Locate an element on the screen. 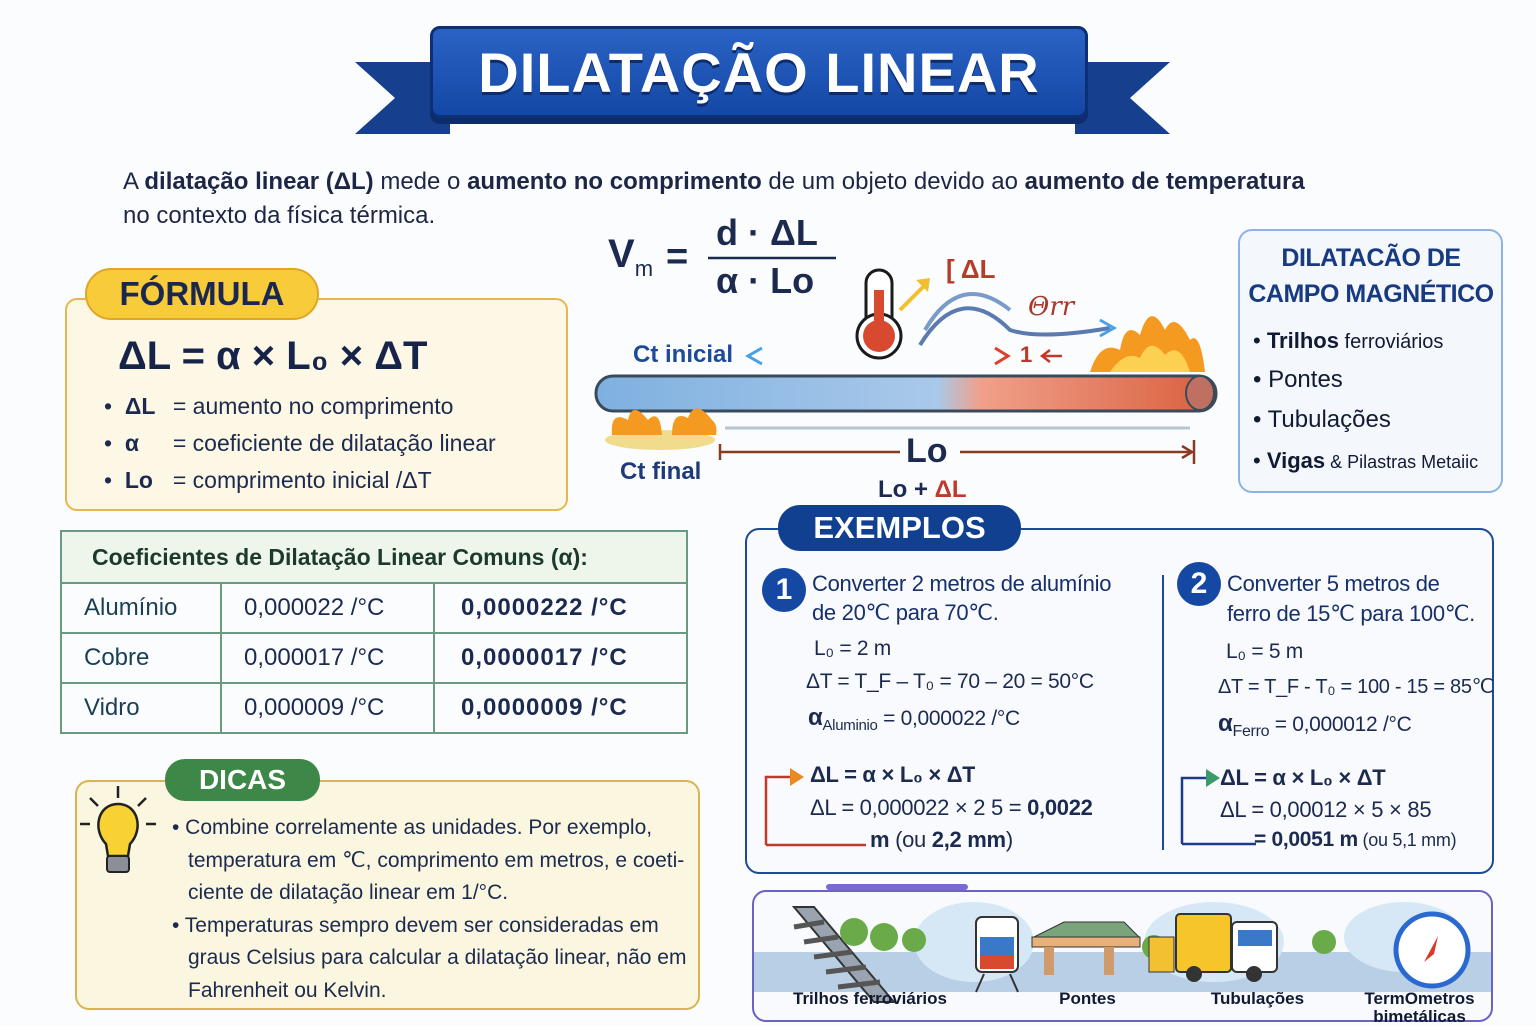 This screenshot has width=1536, height=1026. examples-divider is located at coordinates (1163, 712).